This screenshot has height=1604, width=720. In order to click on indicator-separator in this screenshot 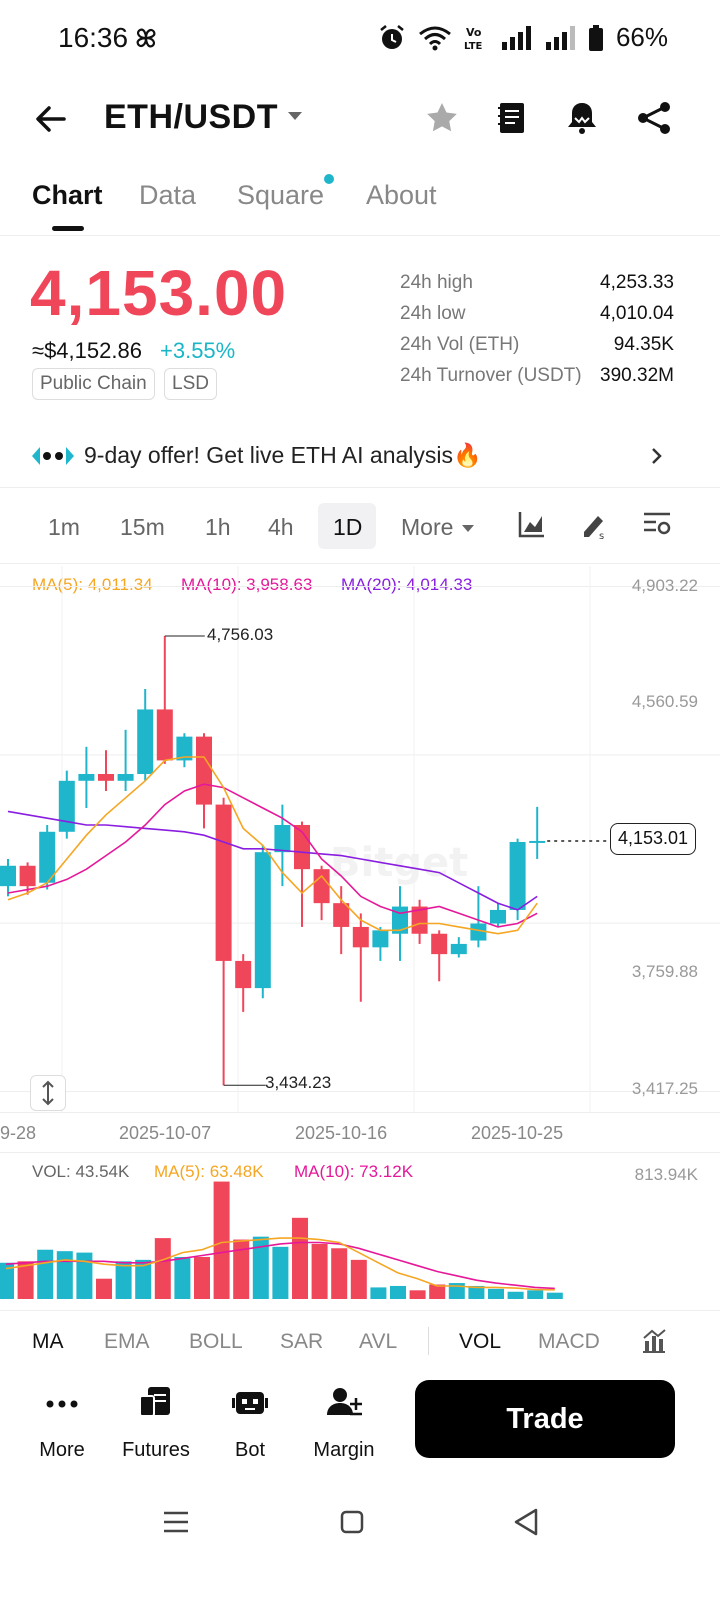, I will do `click(428, 1341)`.